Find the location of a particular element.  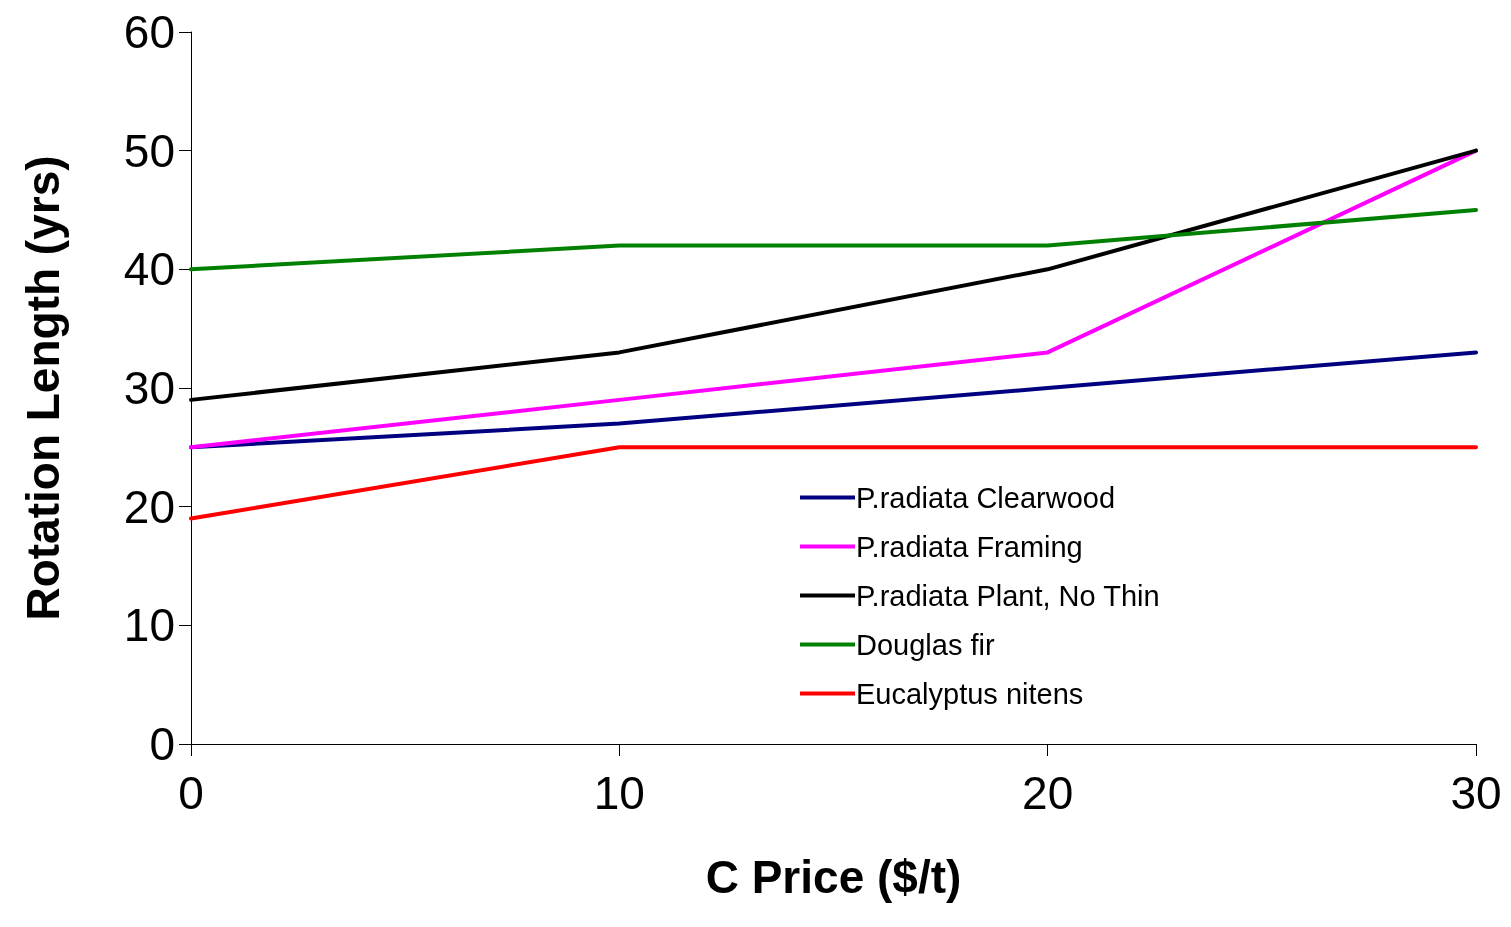

y-tick-label: 0 is located at coordinates (162, 744).